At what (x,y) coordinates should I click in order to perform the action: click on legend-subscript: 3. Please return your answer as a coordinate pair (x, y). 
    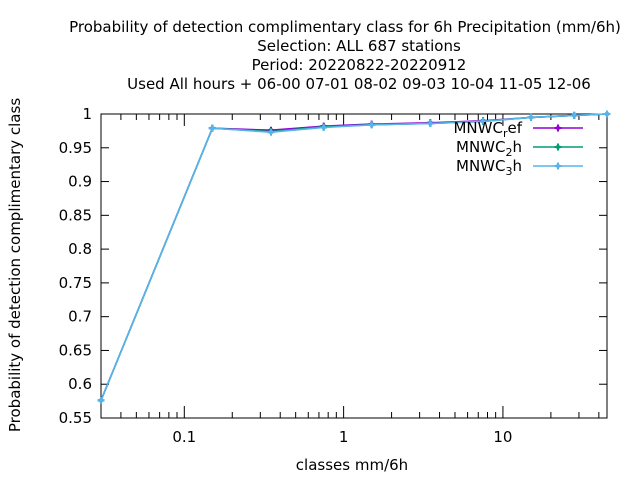
    Looking at the image, I should click on (508, 171).